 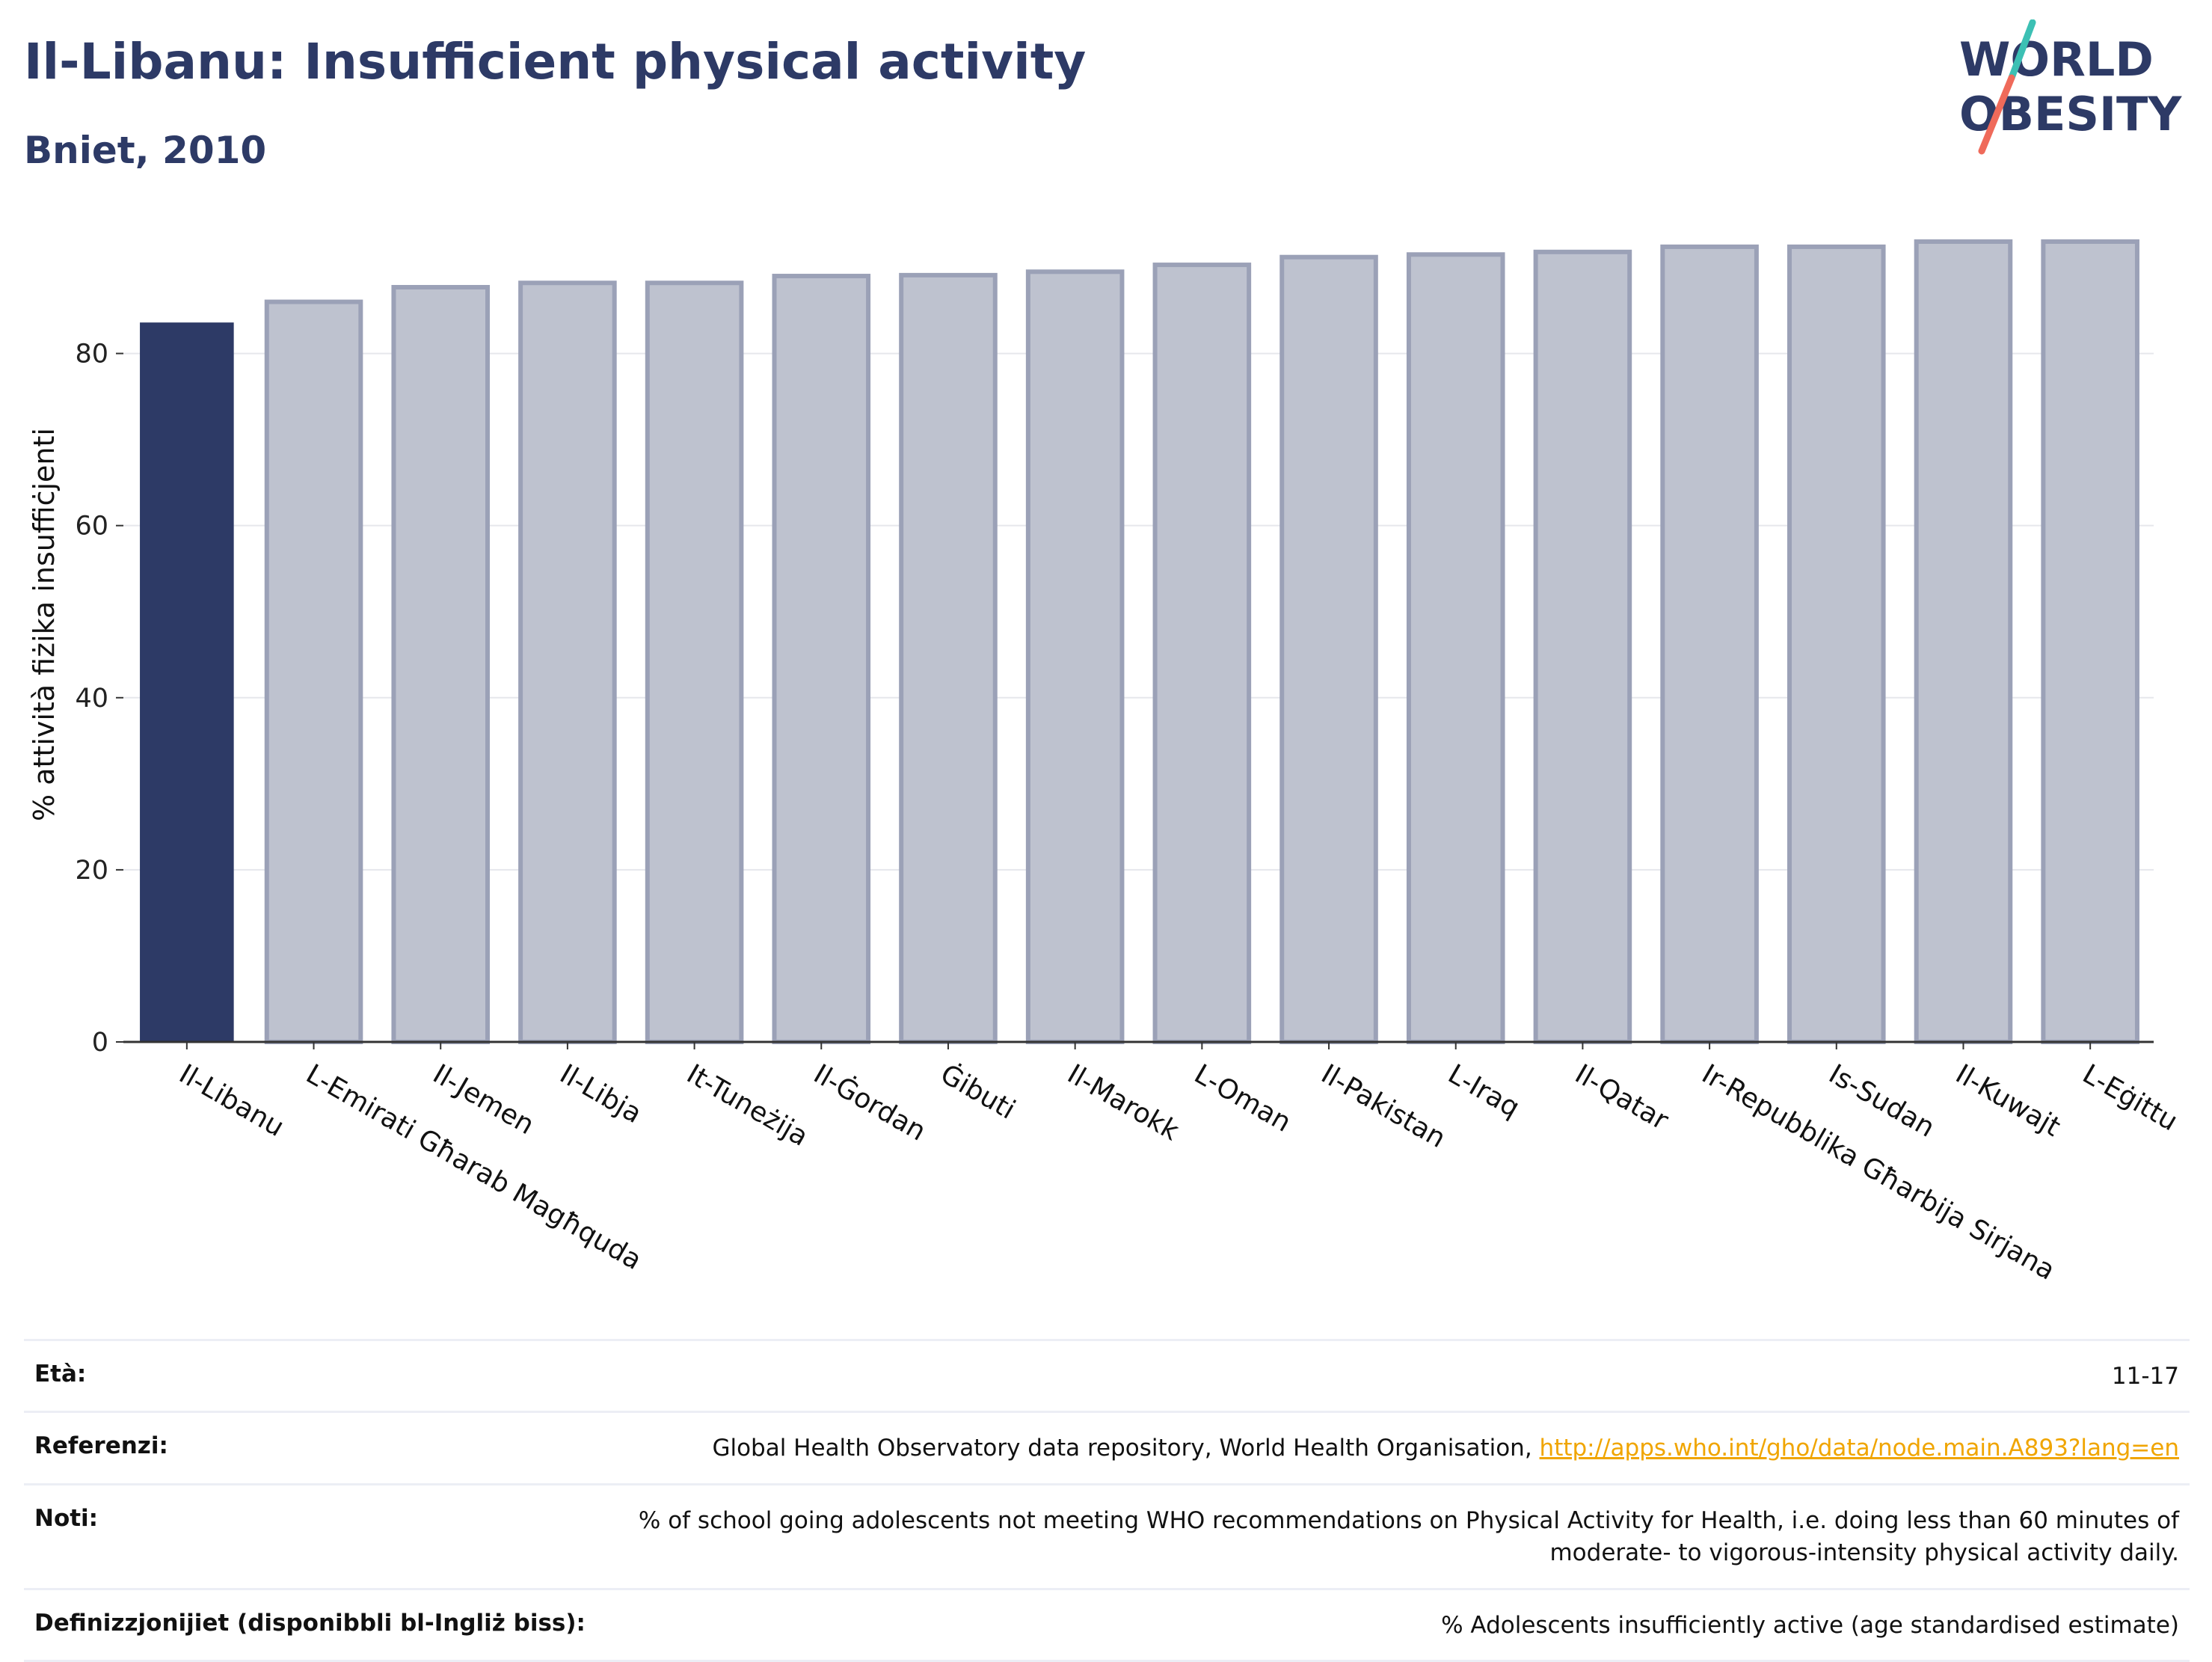 I want to click on y-axis-label: % attività fiżika insuffiċjenti, so click(x=44, y=624).